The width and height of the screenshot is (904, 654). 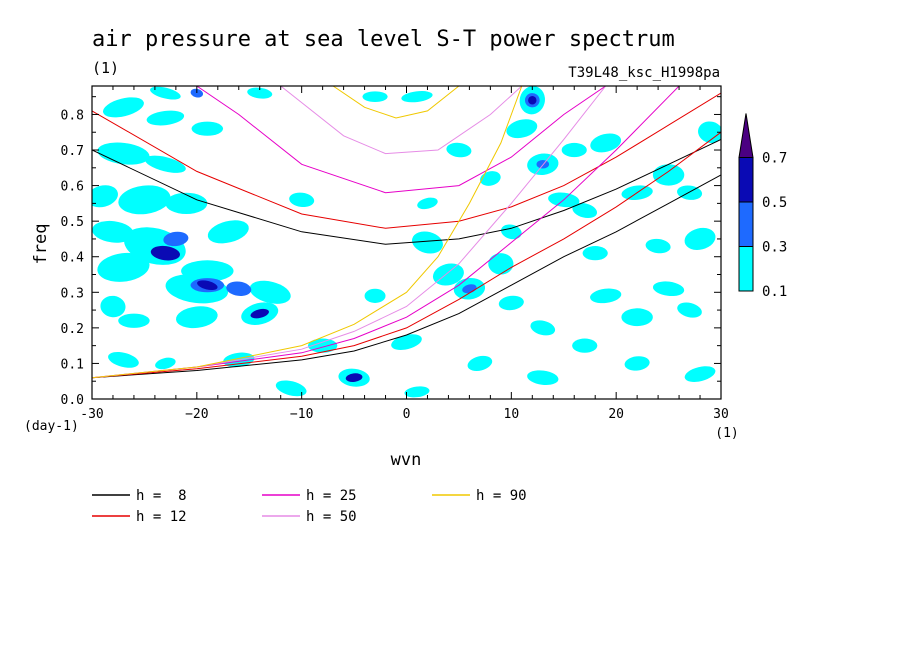 I want to click on x-tick-label: -30, so click(x=91, y=414).